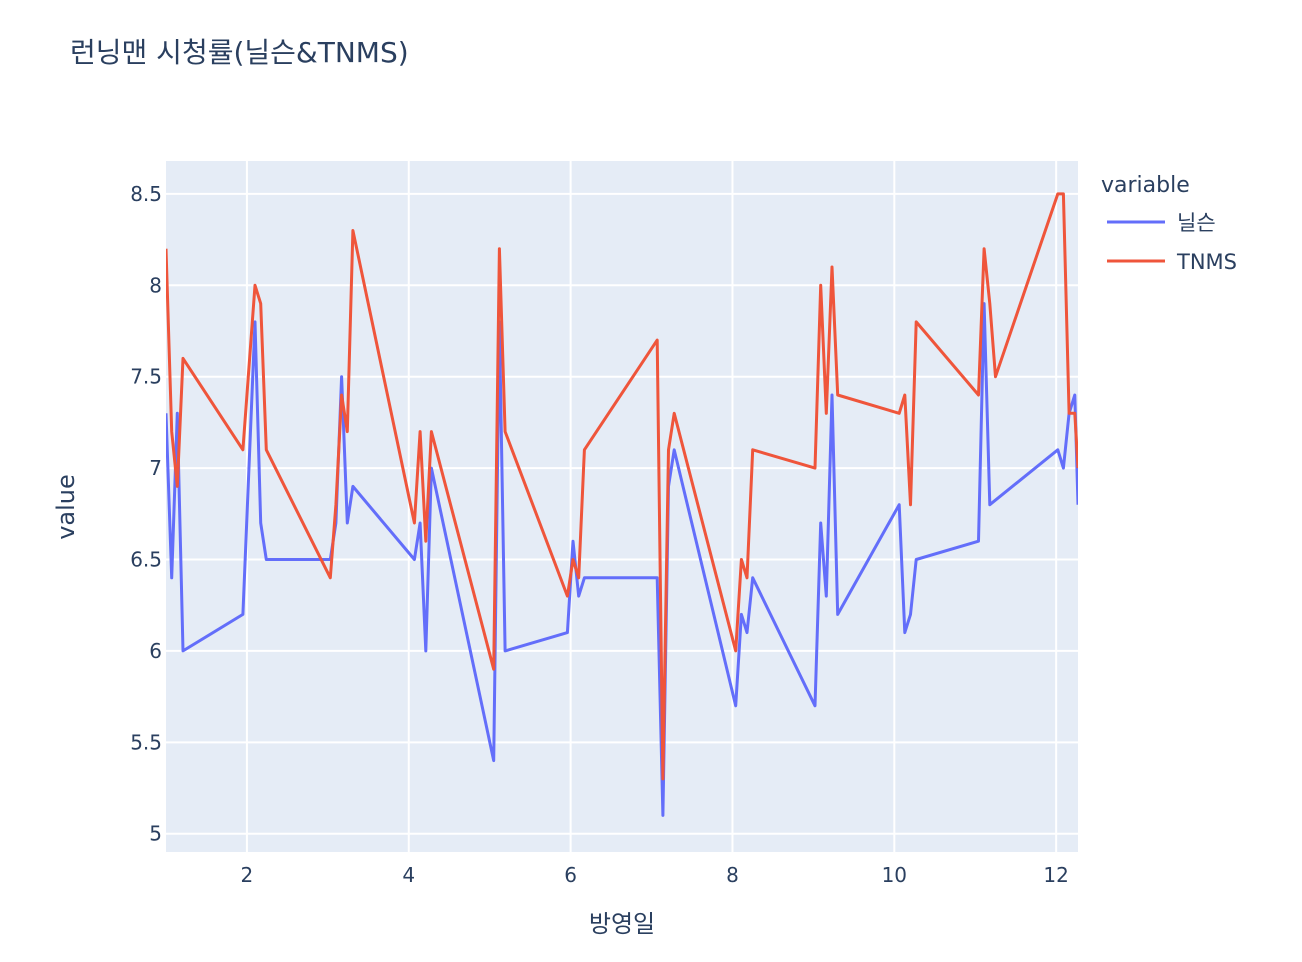 This screenshot has width=1302, height=962. I want to click on y-tick-label: 7.5, so click(146, 377).